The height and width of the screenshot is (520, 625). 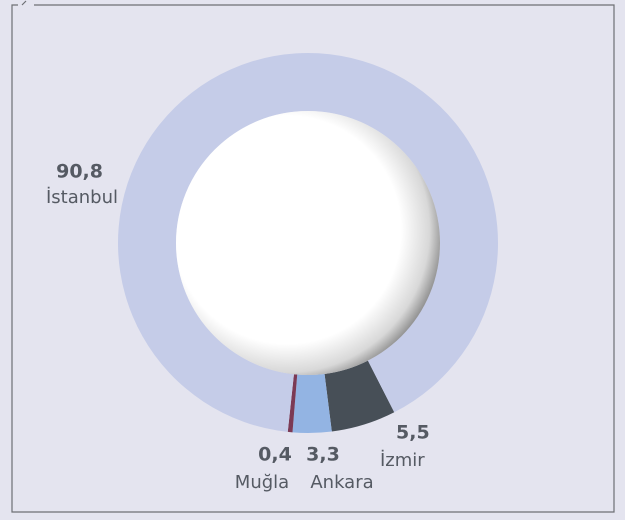 I want to click on category-label: Ankara, so click(x=341, y=482).